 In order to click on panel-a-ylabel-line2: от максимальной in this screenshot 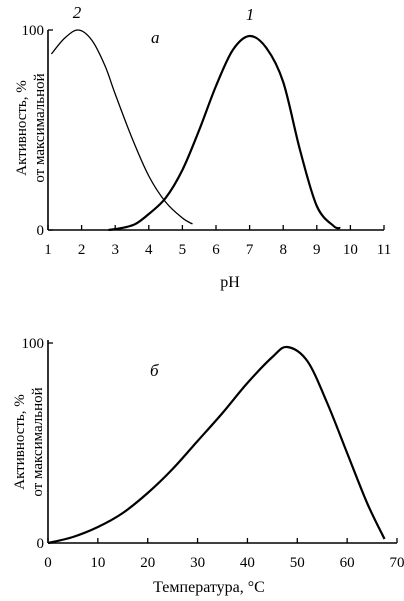, I will do `click(40, 127)`.